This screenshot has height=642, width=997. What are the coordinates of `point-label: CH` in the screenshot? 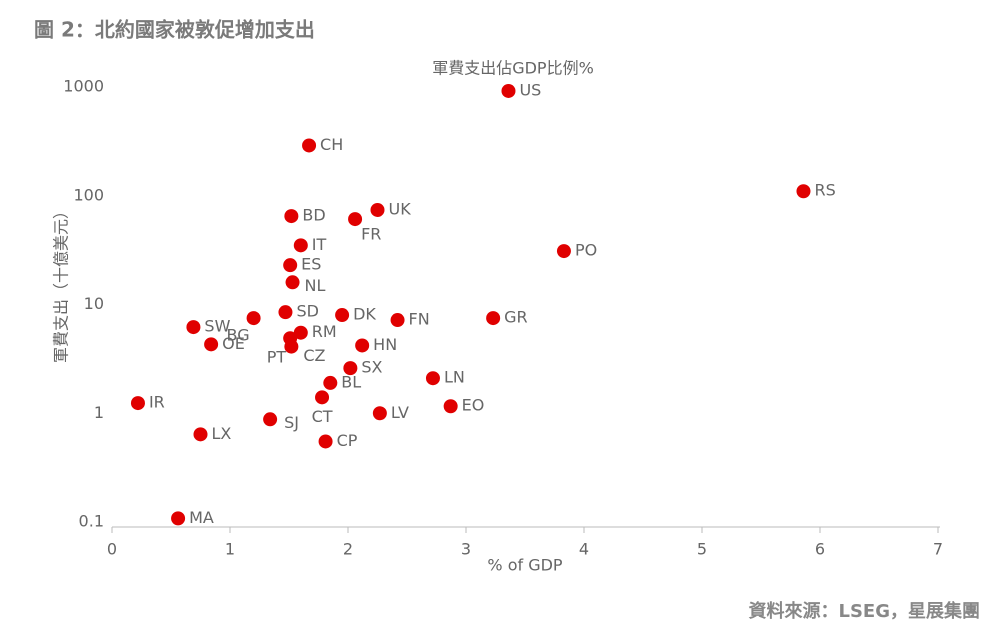 It's located at (331, 144).